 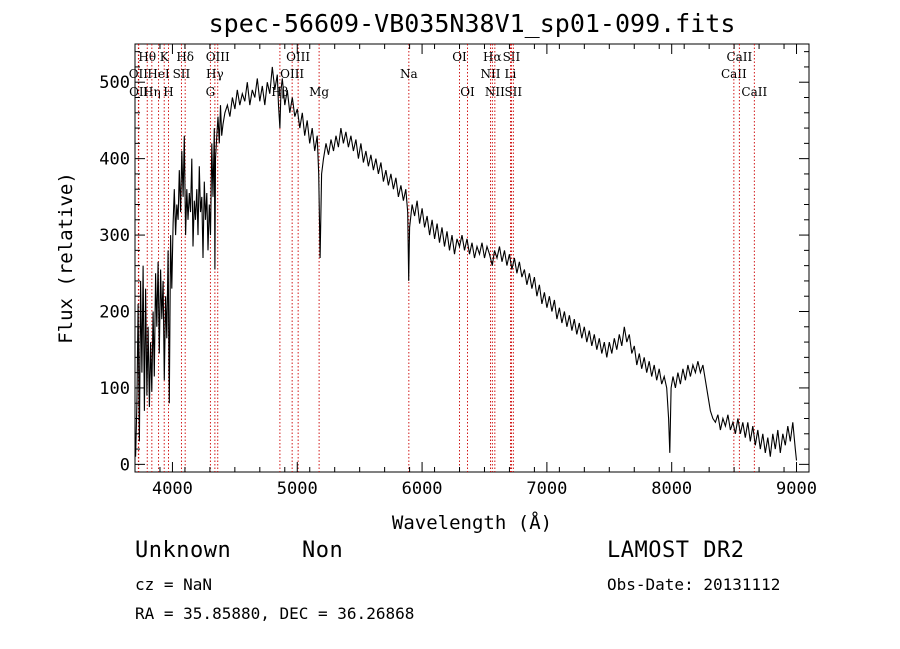 I want to click on x-tick-label: 9000, so click(x=796, y=489).